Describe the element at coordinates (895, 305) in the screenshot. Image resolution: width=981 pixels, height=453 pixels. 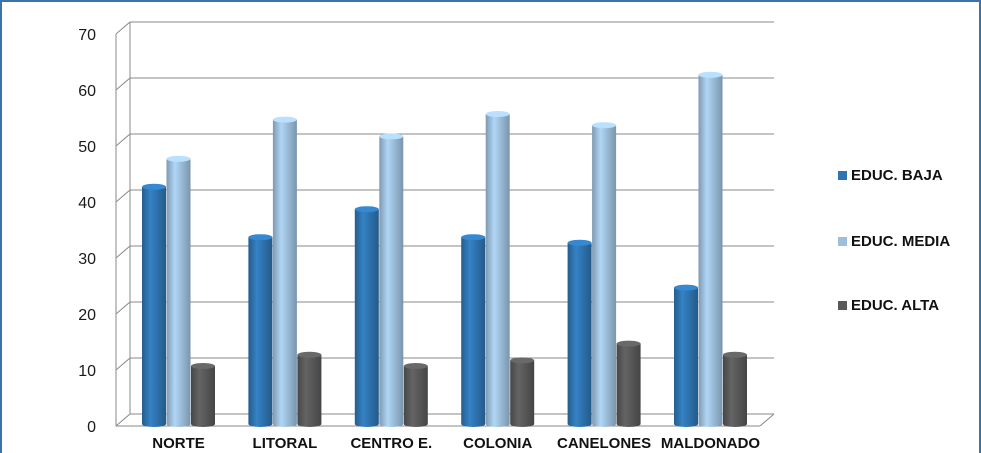
I see `legend-label-educ-alta: EDUC. ALTA` at that location.